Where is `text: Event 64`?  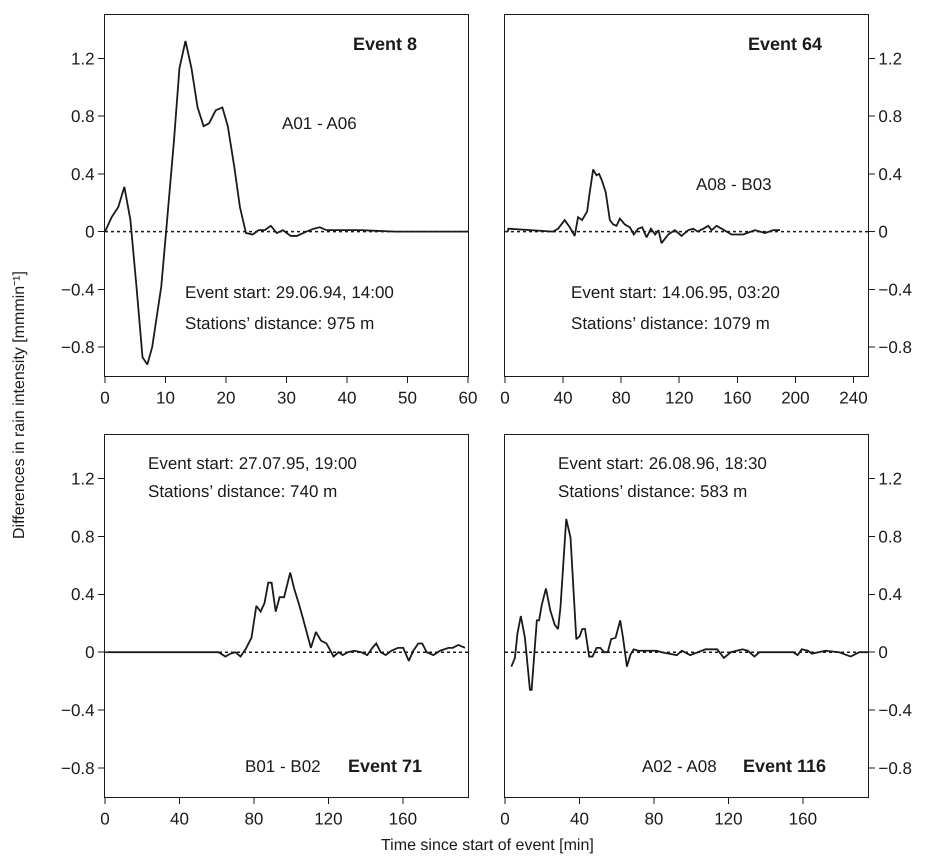 text: Event 64 is located at coordinates (785, 44).